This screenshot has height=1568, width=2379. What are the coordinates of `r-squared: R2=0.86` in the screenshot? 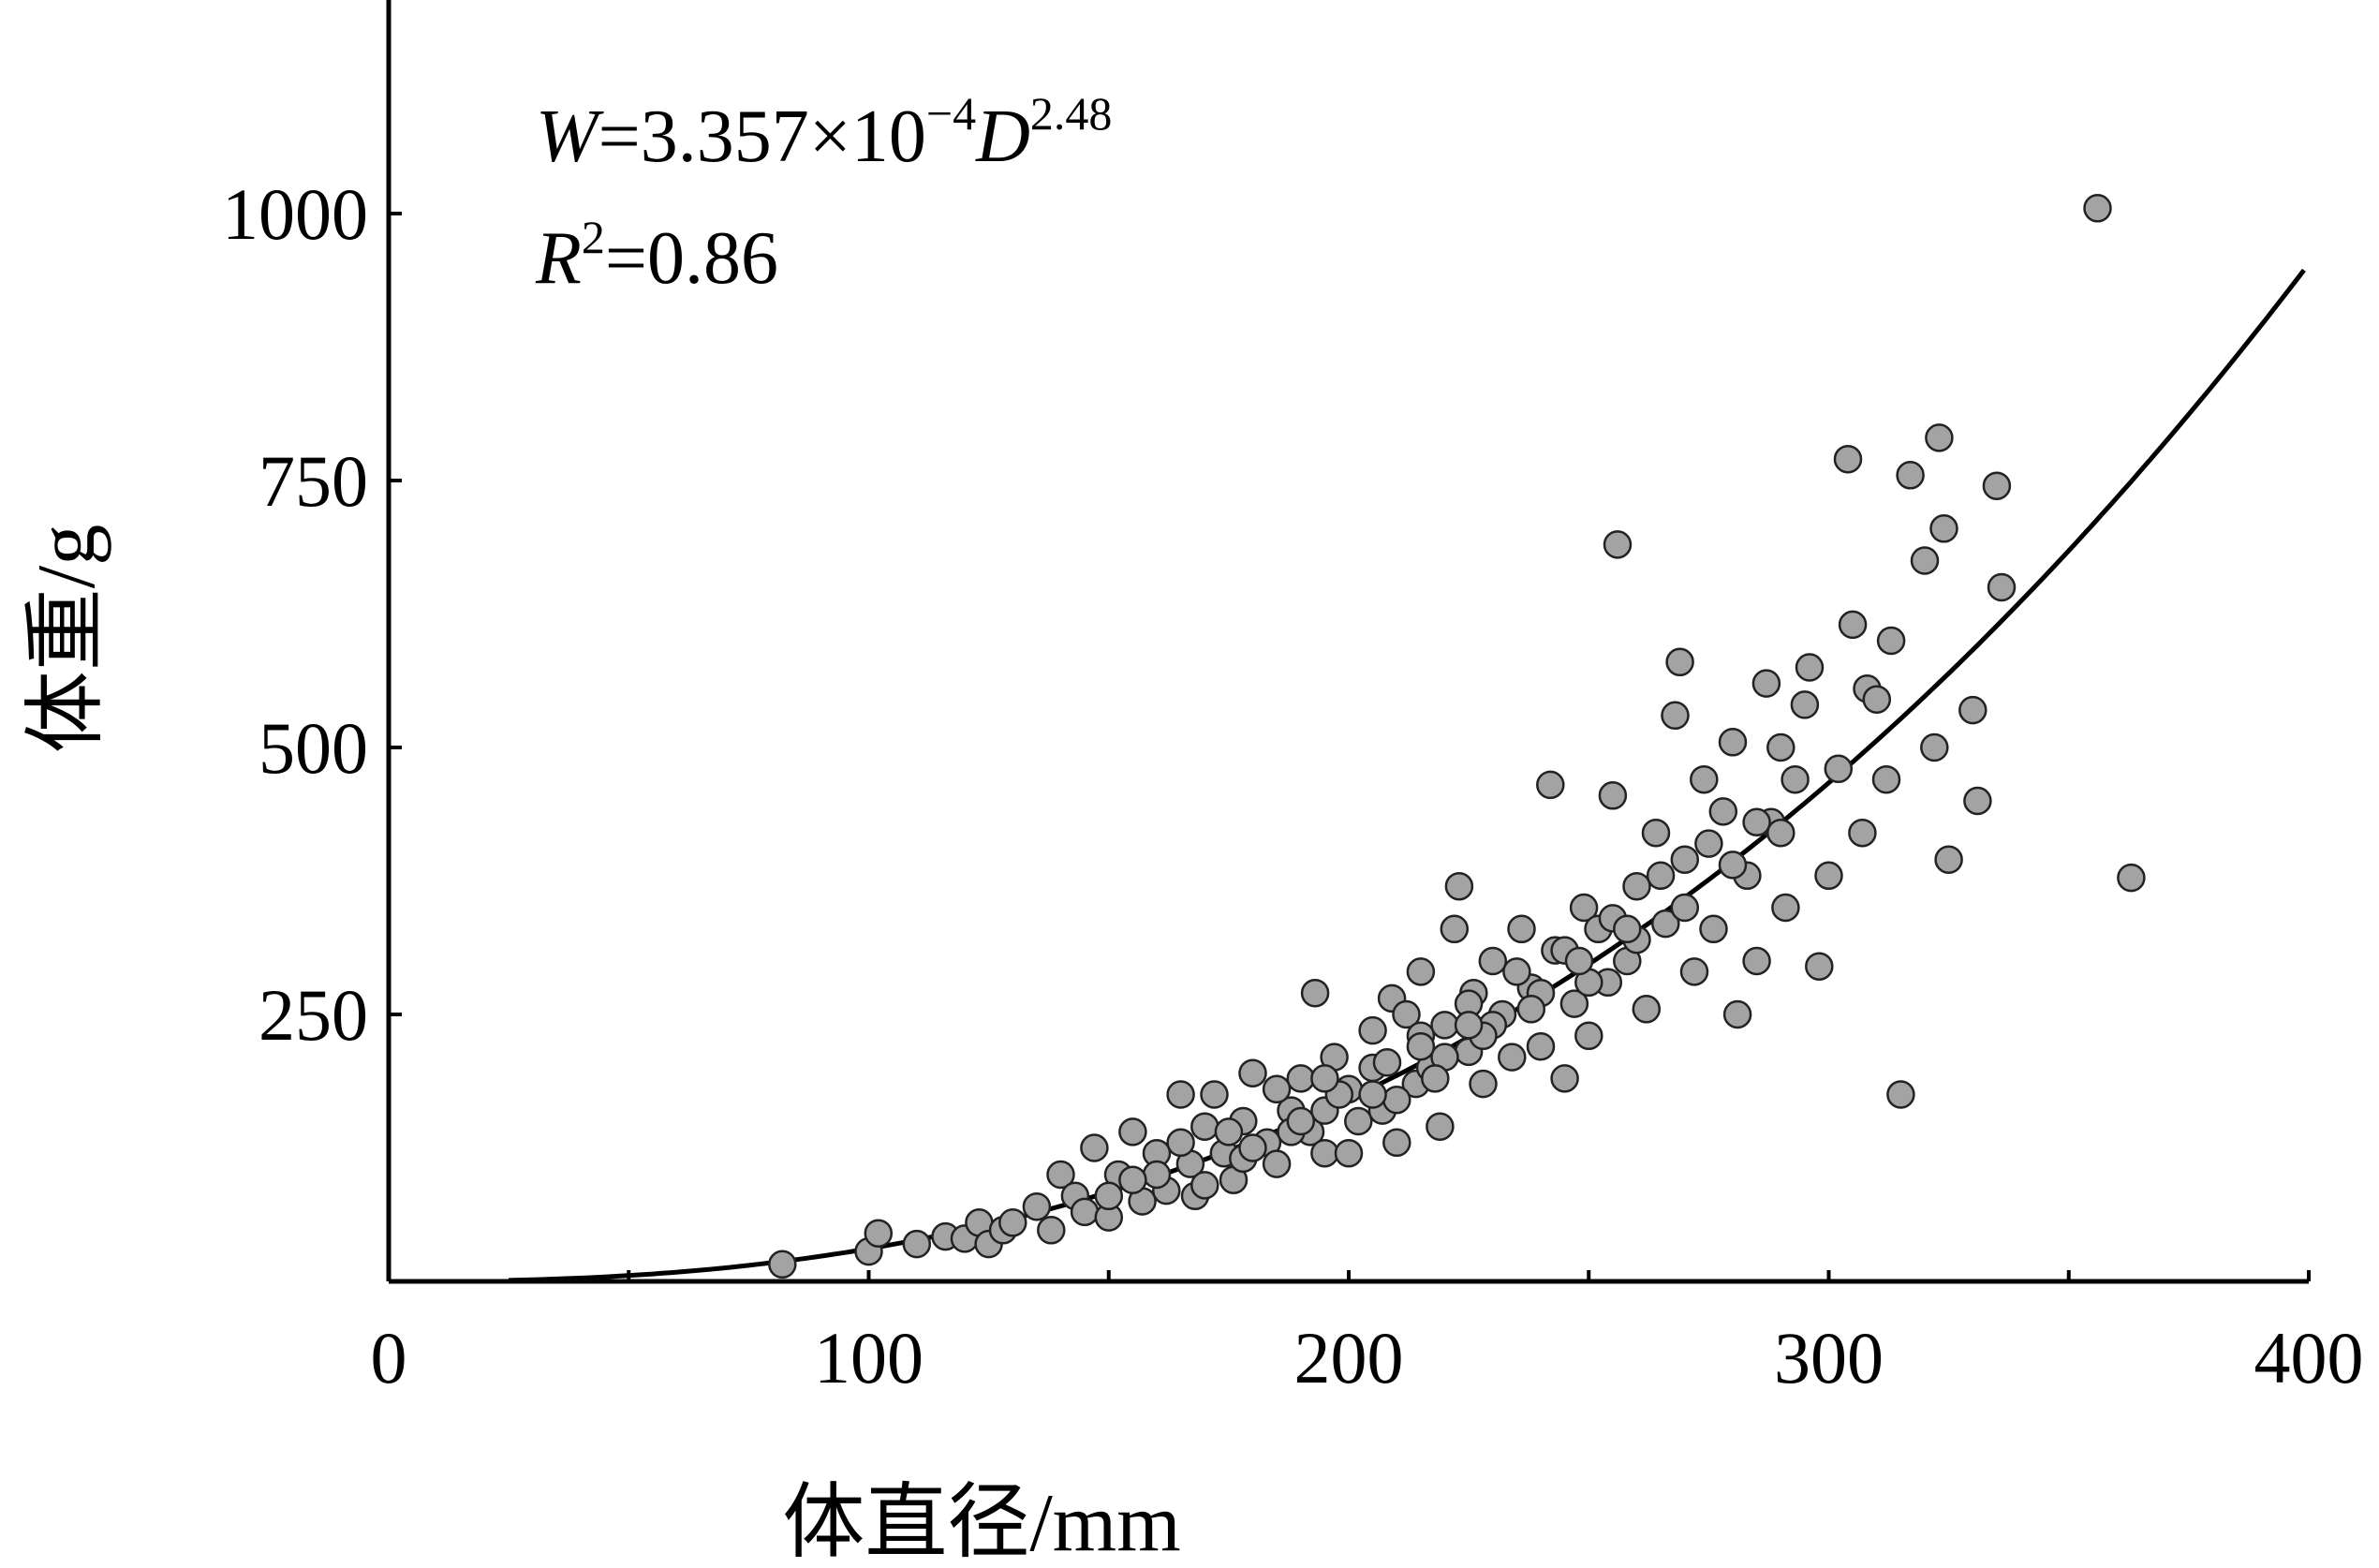 It's located at (657, 255).